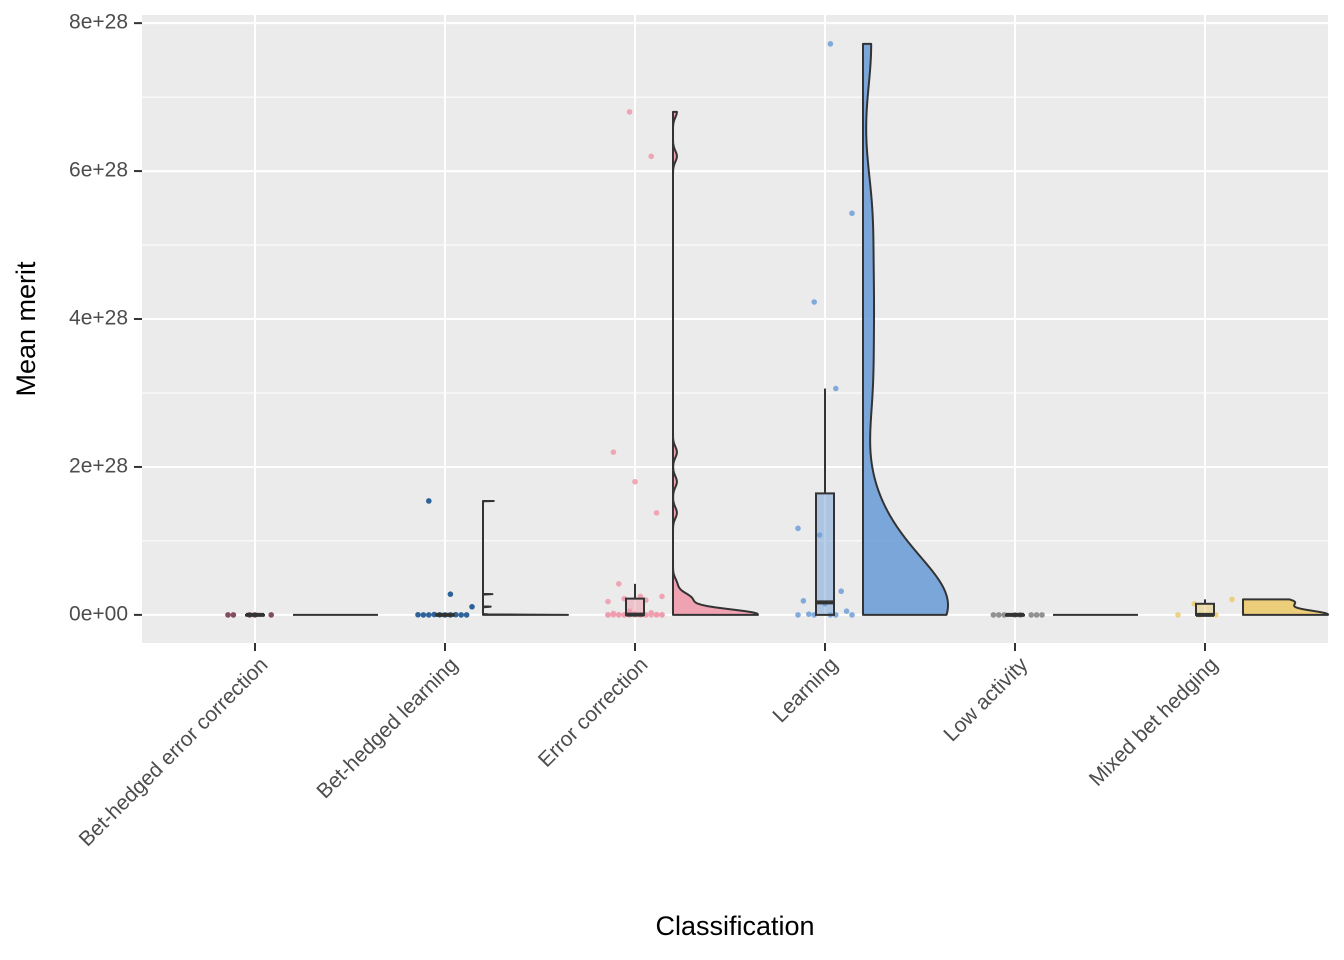  What do you see at coordinates (387, 728) in the screenshot?
I see `x-tick-label: Bet-hedged learning` at bounding box center [387, 728].